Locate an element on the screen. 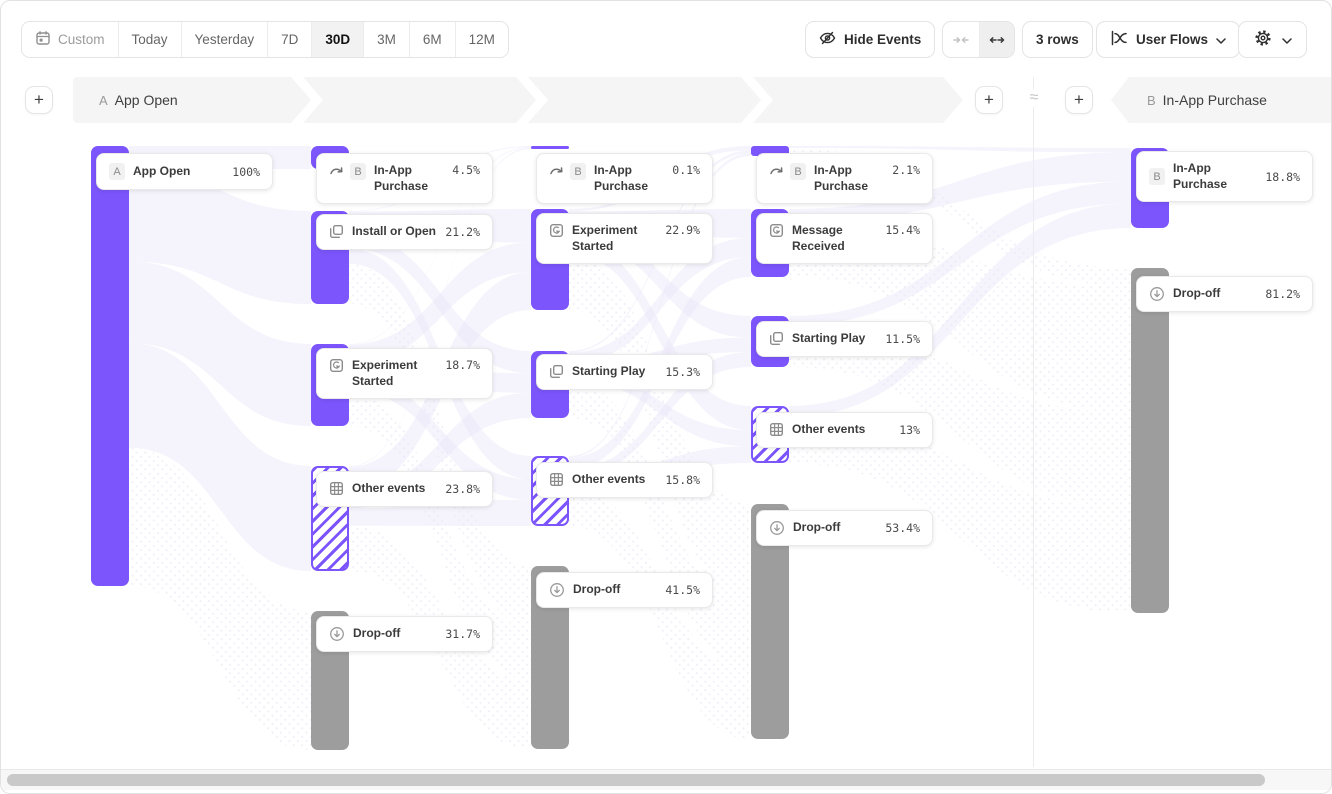 This screenshot has width=1332, height=794. date-range-3m: 3M is located at coordinates (386, 39).